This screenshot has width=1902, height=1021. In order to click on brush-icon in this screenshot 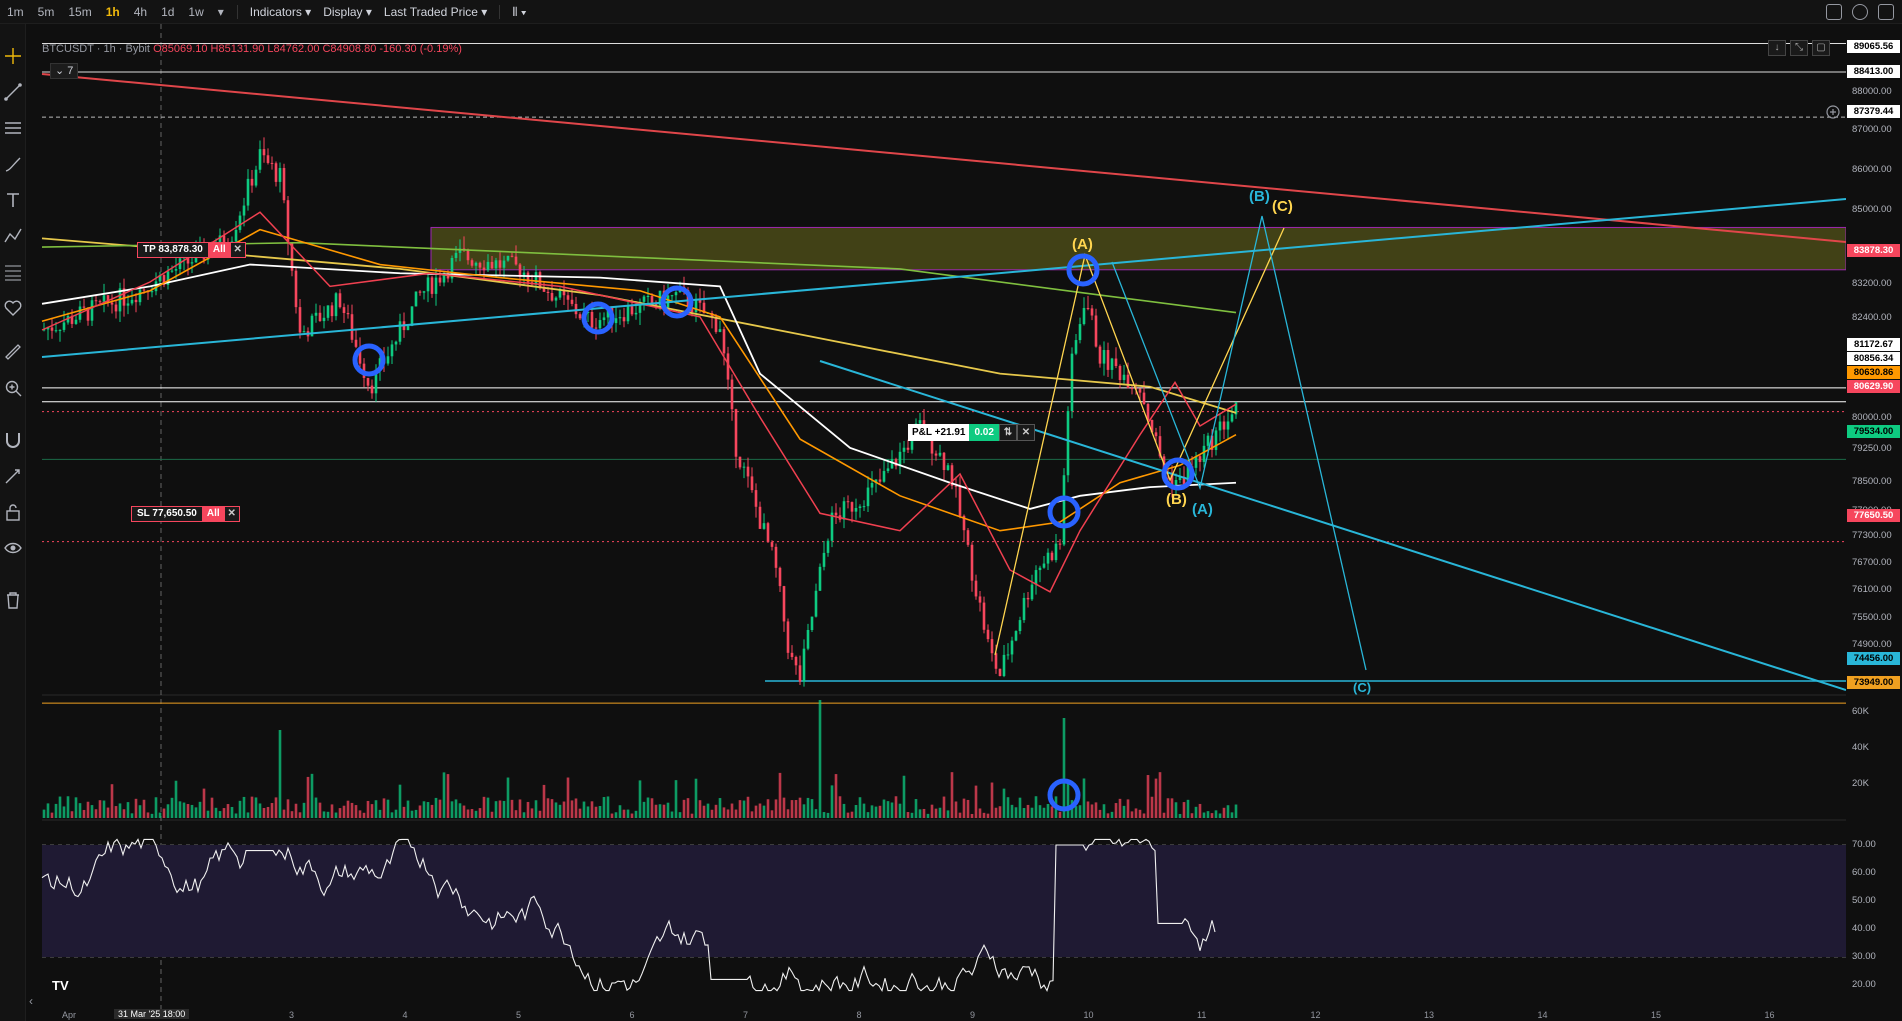, I will do `click(13, 164)`.